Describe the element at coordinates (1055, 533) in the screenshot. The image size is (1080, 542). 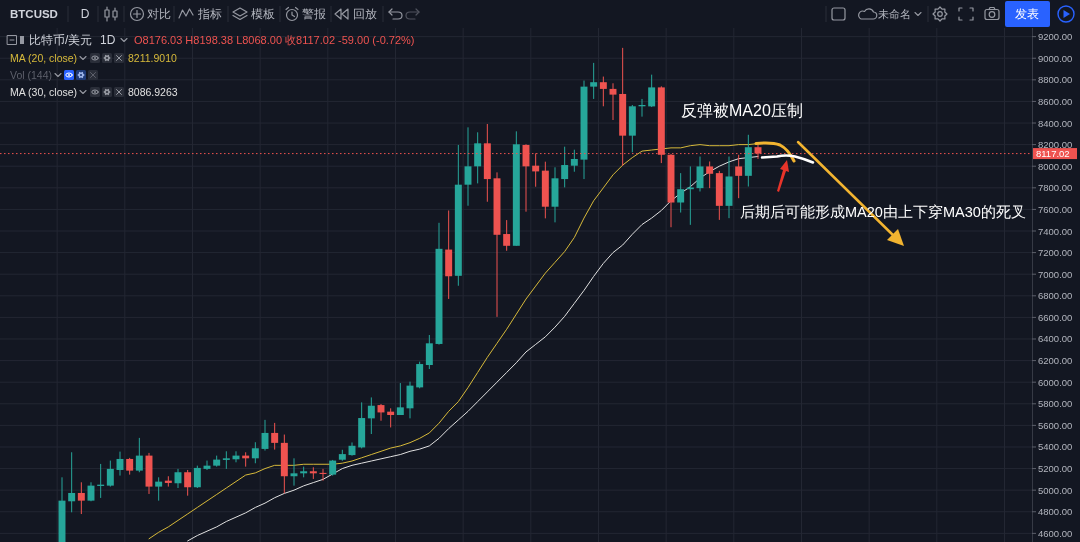
I see `y-tick-label: 4600.00` at that location.